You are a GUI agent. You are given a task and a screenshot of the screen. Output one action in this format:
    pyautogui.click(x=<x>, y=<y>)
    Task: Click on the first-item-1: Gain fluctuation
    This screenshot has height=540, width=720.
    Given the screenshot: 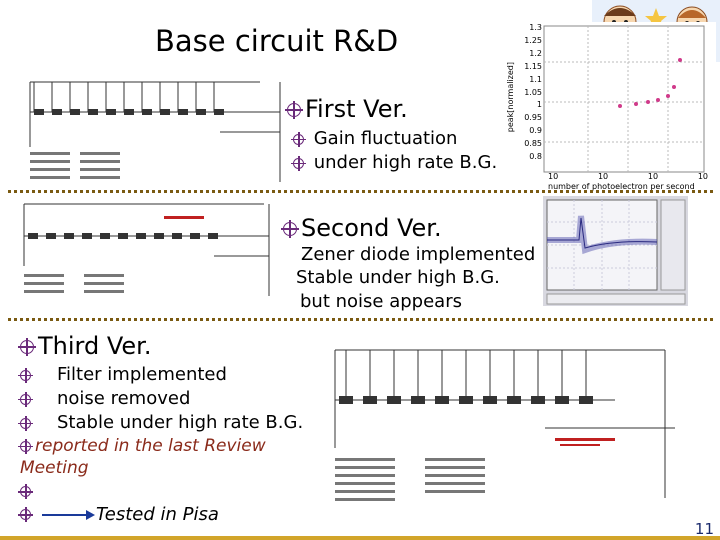 What is the action you would take?
    pyautogui.click(x=374, y=138)
    